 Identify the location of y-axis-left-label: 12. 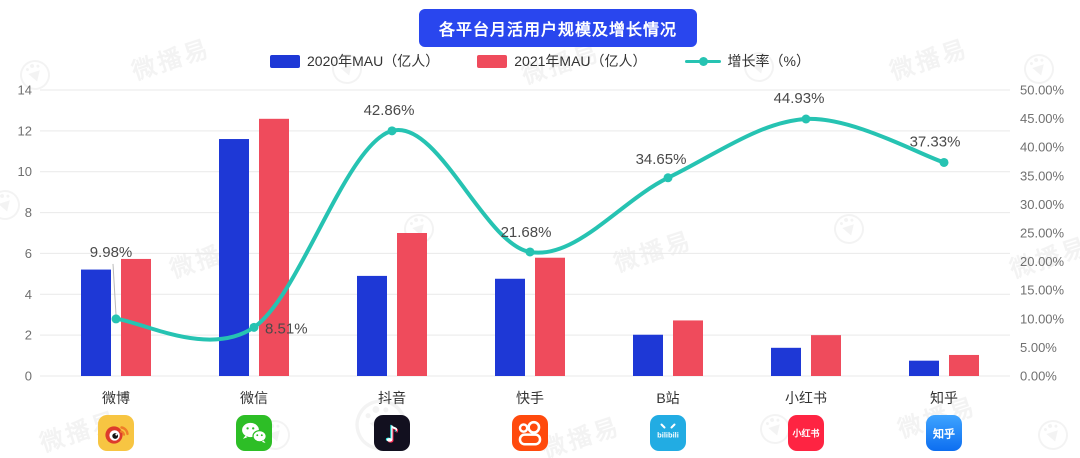
(25, 130).